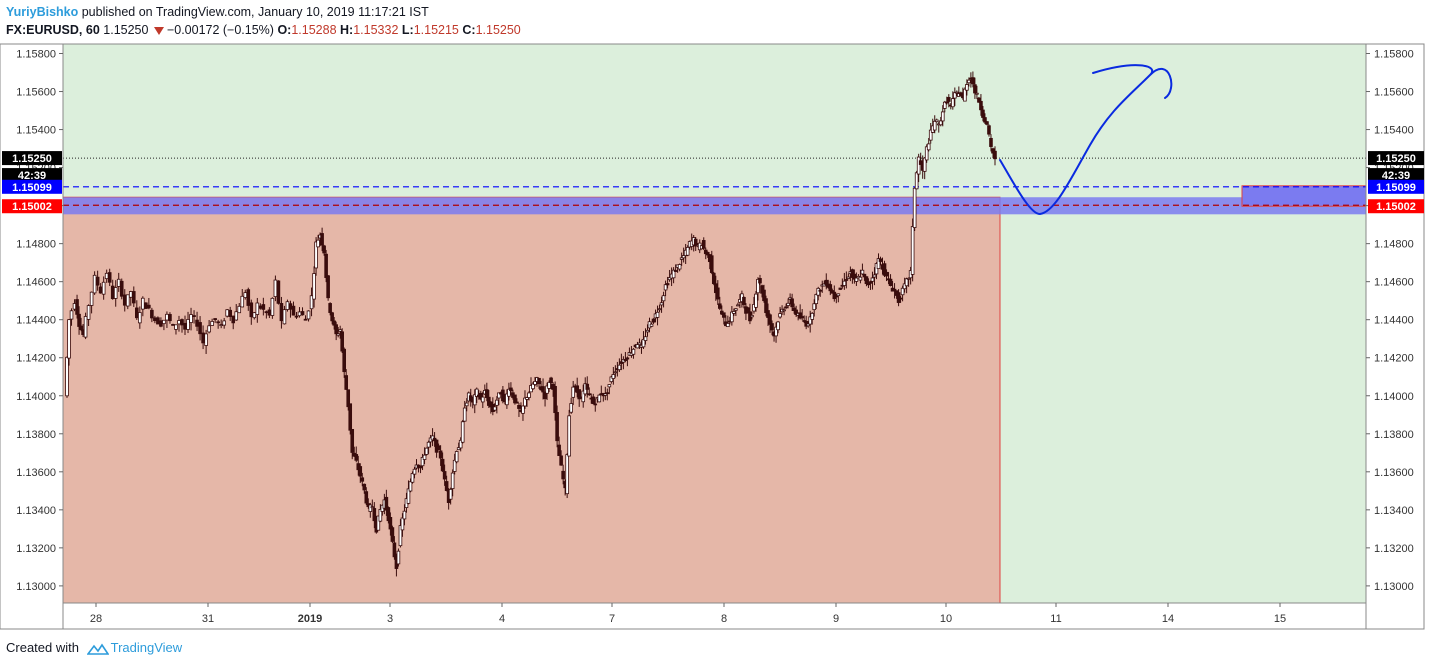 The image size is (1430, 665). What do you see at coordinates (32, 336) in the screenshot?
I see `left-axis` at bounding box center [32, 336].